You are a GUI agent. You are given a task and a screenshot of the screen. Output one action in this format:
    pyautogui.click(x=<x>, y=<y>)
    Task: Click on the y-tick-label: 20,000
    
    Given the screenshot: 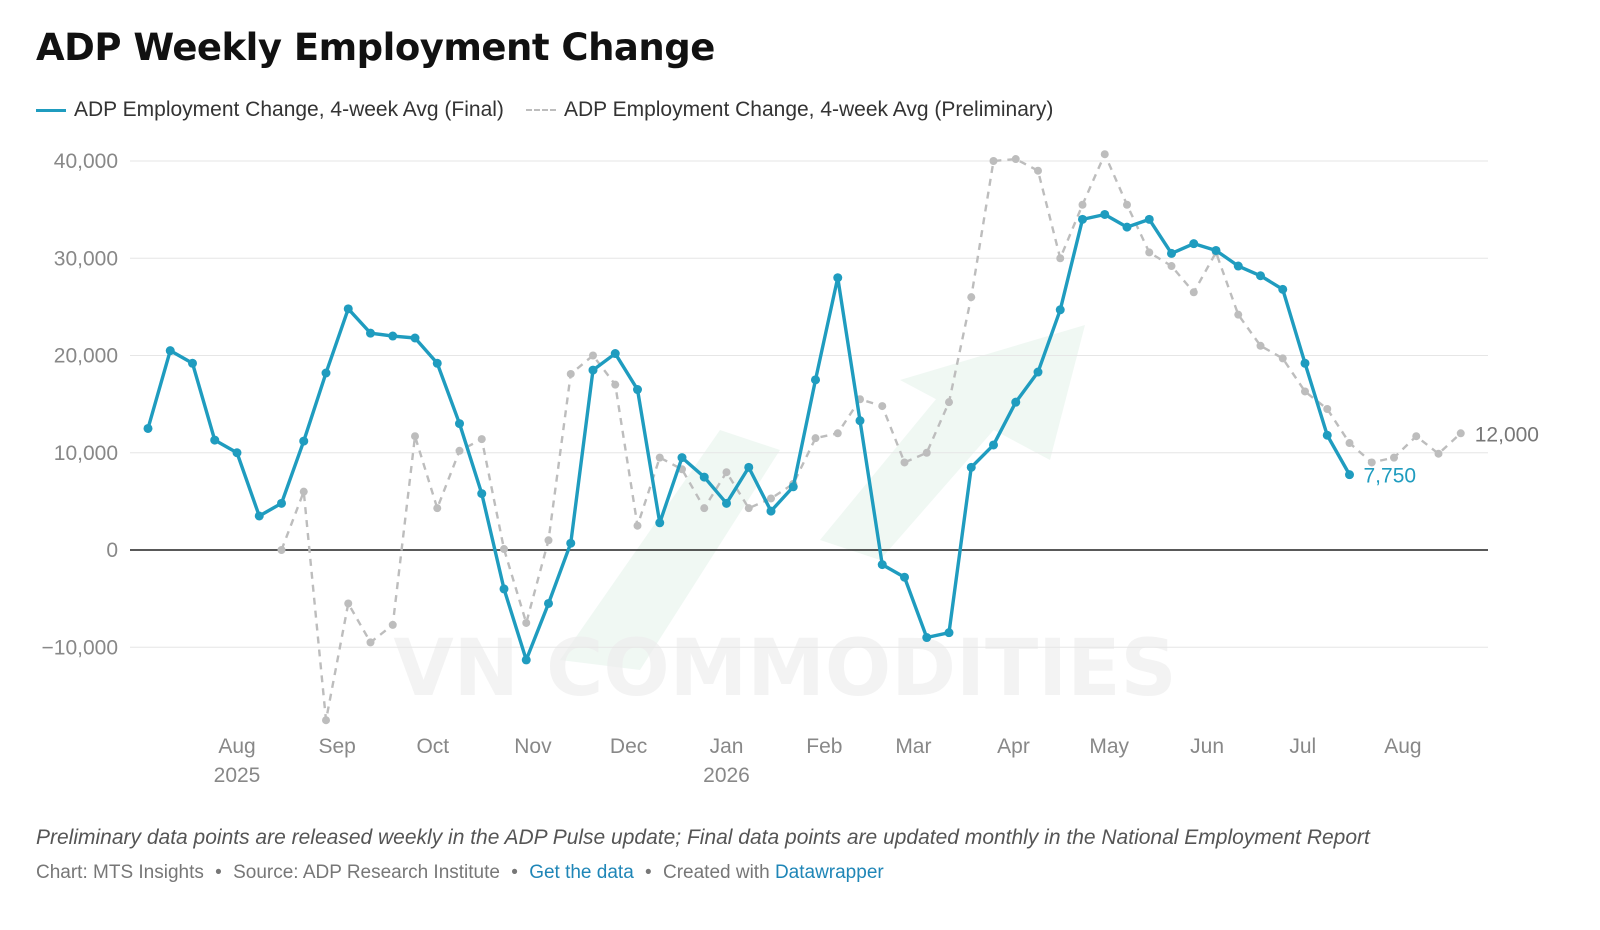 What is the action you would take?
    pyautogui.click(x=86, y=356)
    